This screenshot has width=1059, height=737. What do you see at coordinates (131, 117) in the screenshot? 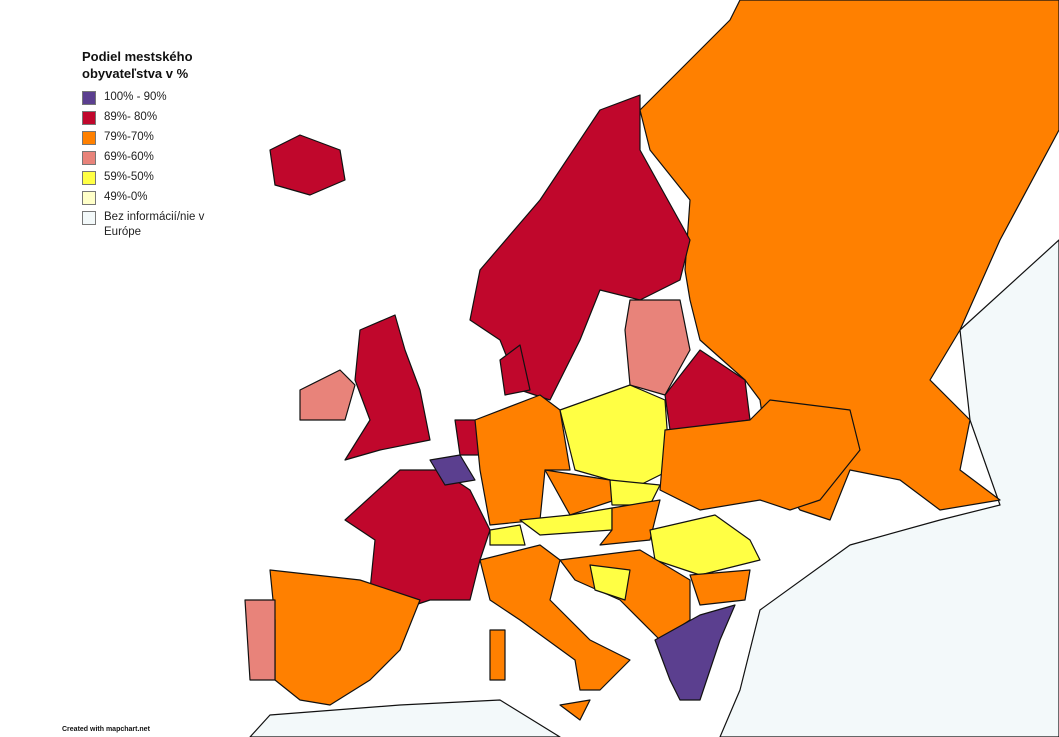
I see `legend-label: 89%- 80%` at bounding box center [131, 117].